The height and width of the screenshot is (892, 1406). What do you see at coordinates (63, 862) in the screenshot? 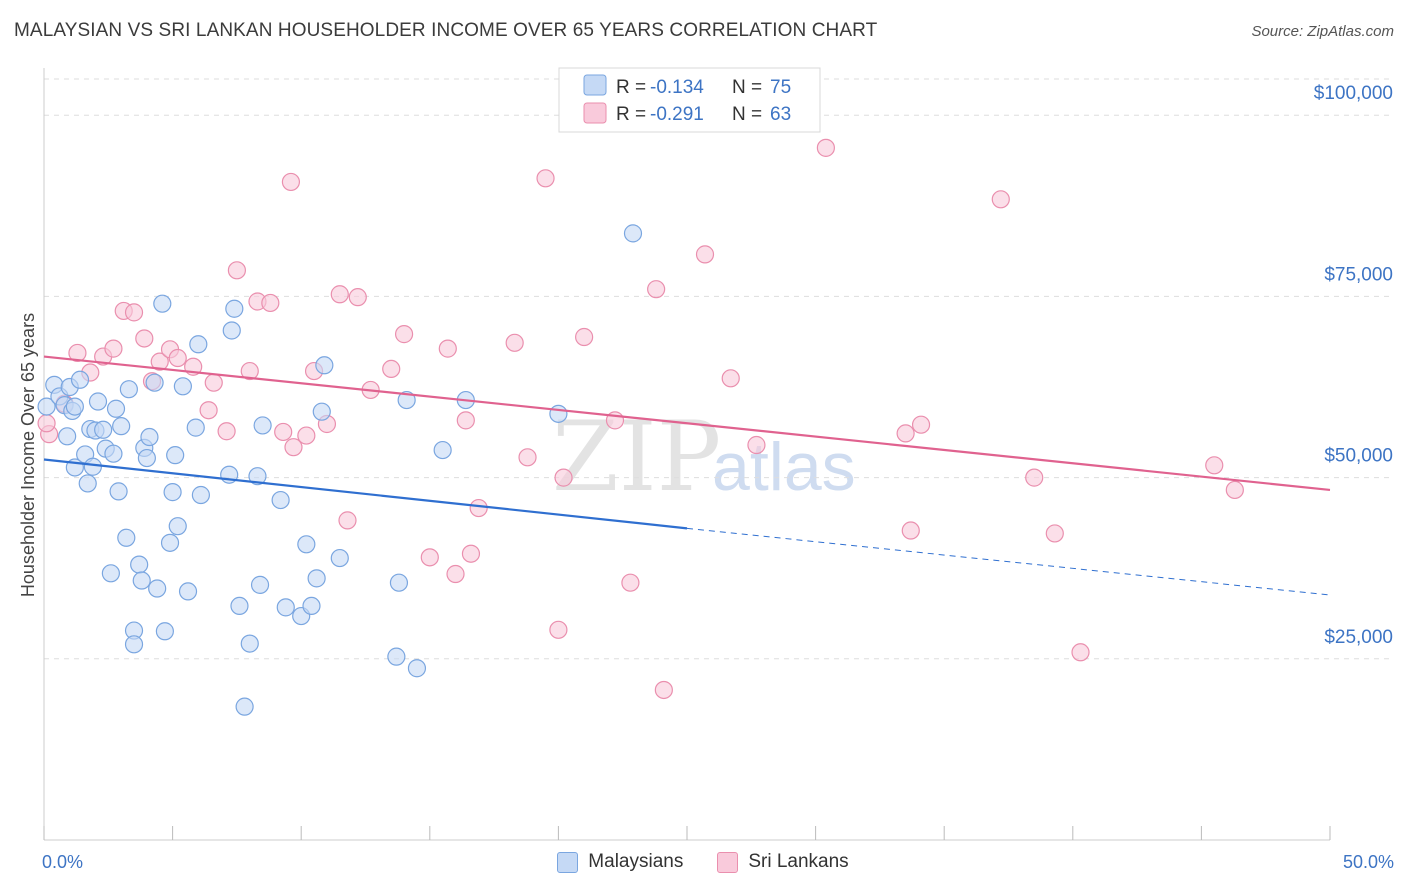
I see `x-tick-label-min: 0.0%` at bounding box center [63, 862].